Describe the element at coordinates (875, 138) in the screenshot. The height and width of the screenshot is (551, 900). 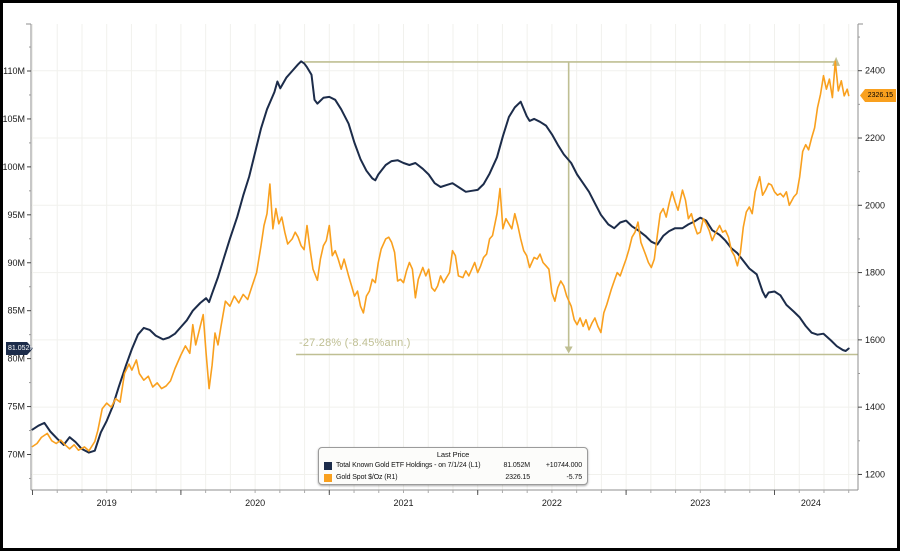
I see `right-axis-tick-label: 2200` at that location.